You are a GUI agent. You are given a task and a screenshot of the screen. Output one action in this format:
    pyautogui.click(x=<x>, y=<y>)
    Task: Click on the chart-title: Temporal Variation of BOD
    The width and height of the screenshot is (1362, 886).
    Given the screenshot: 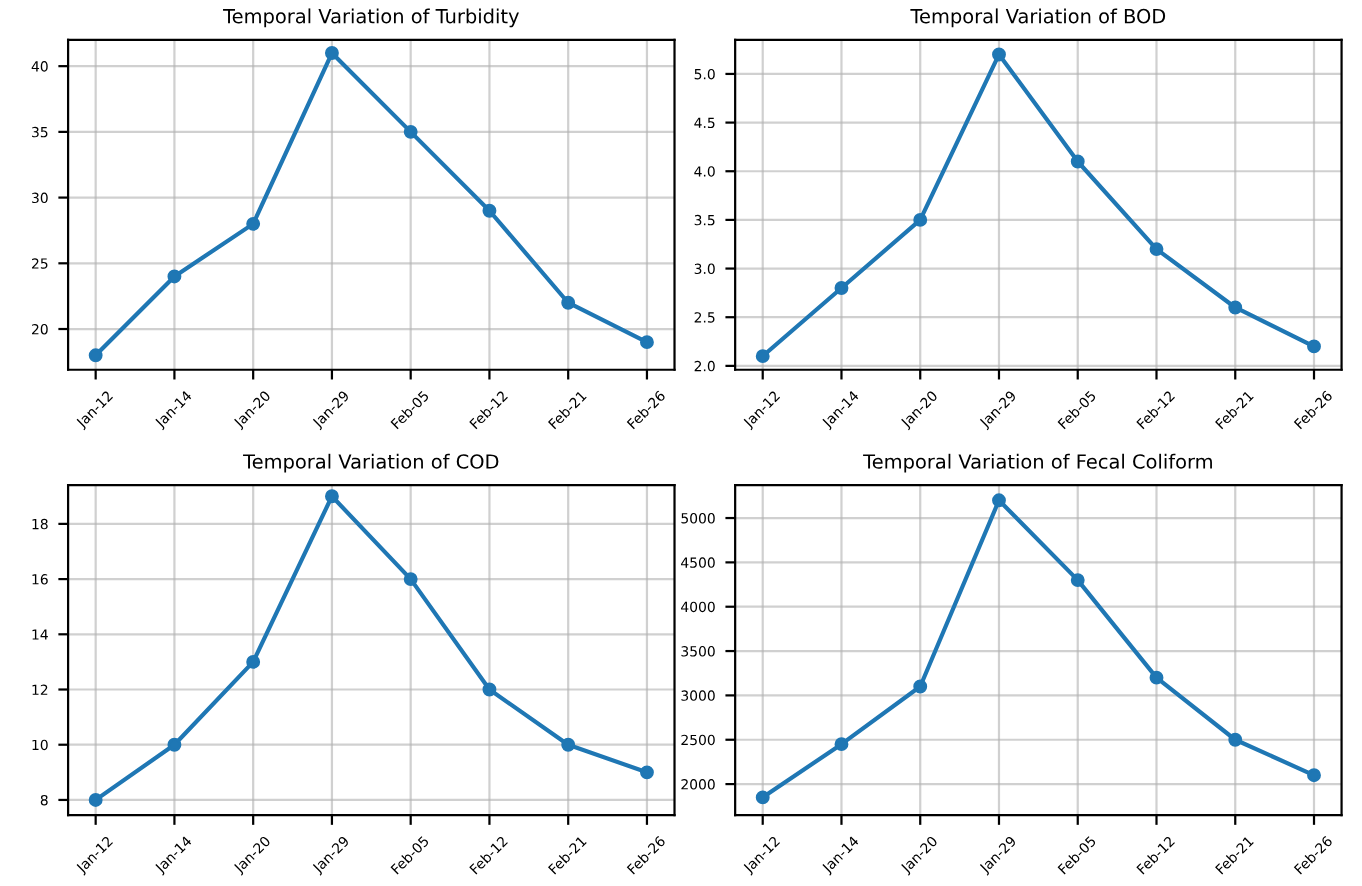 What is the action you would take?
    pyautogui.click(x=1038, y=18)
    